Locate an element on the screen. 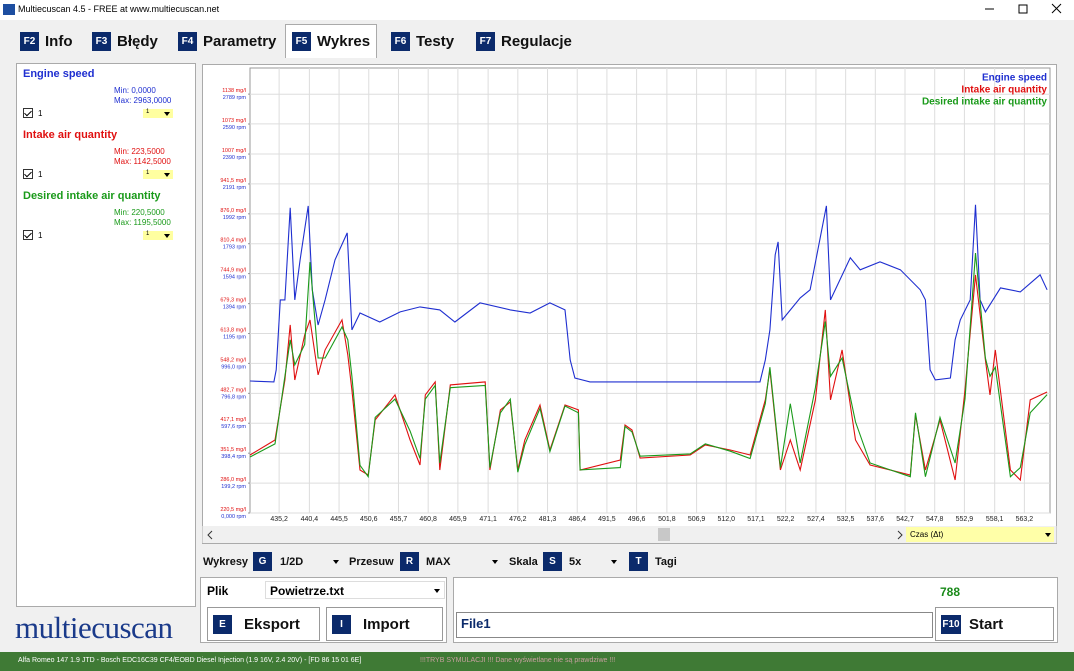 This screenshot has width=1074, height=671. x-axis-selector is located at coordinates (980, 534).